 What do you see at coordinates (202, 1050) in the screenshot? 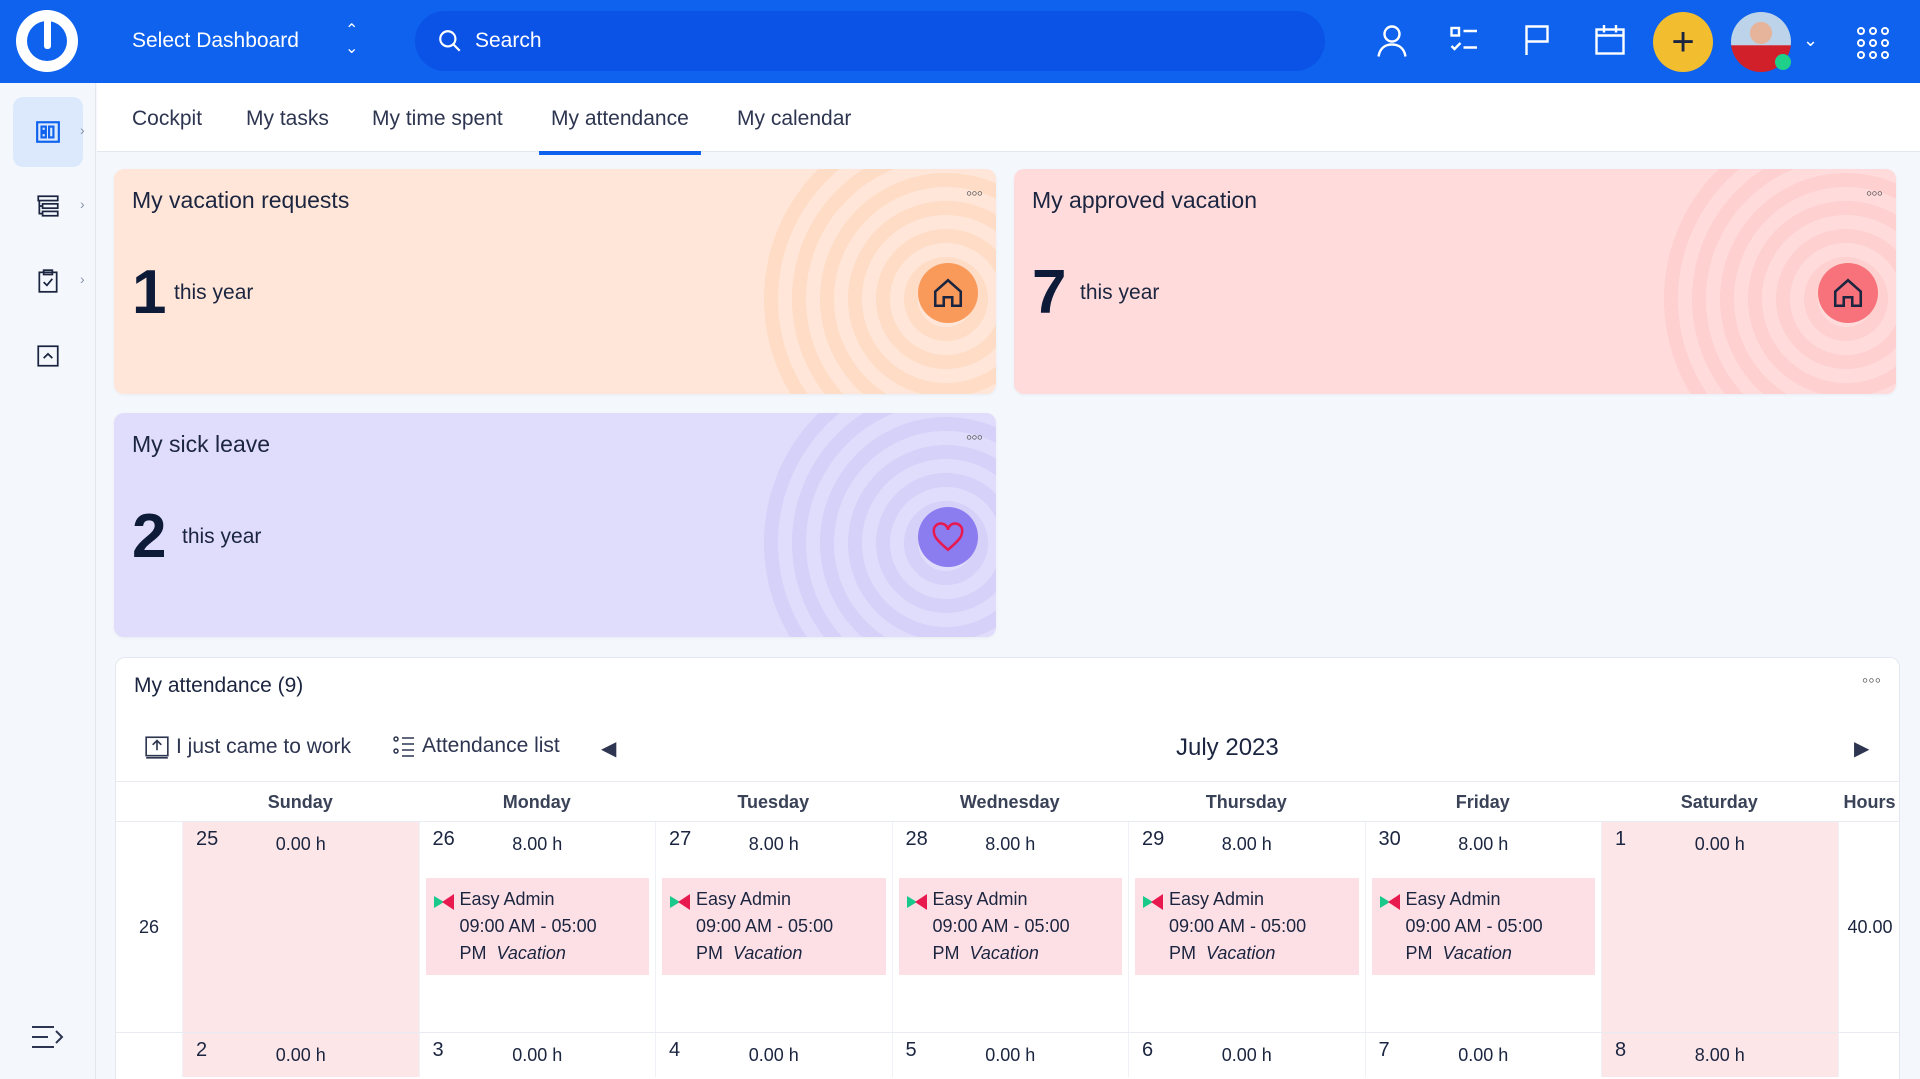
I see `day-number: 2` at bounding box center [202, 1050].